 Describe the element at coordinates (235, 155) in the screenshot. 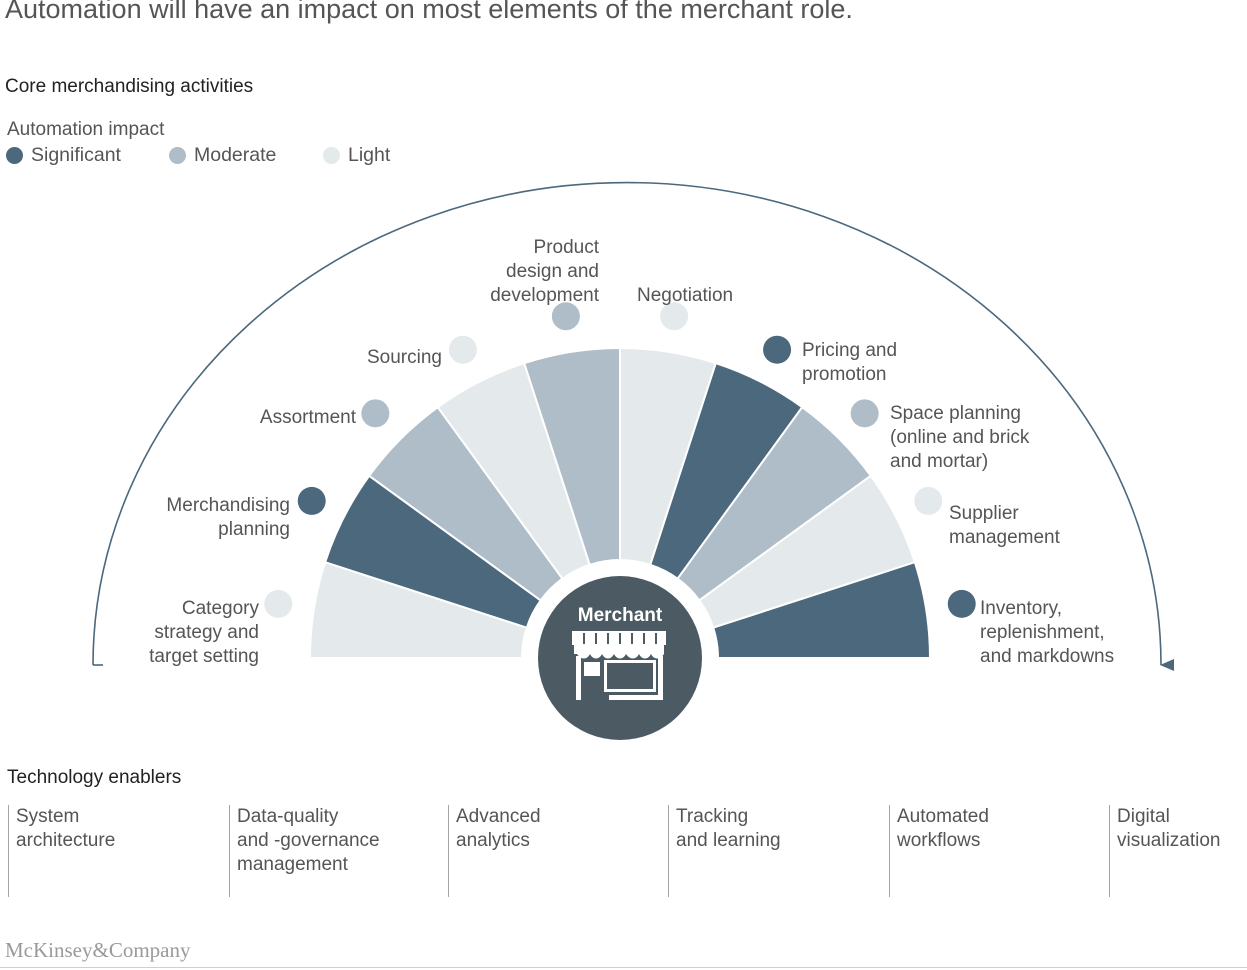

I see `legend-label-moderate: Moderate` at that location.